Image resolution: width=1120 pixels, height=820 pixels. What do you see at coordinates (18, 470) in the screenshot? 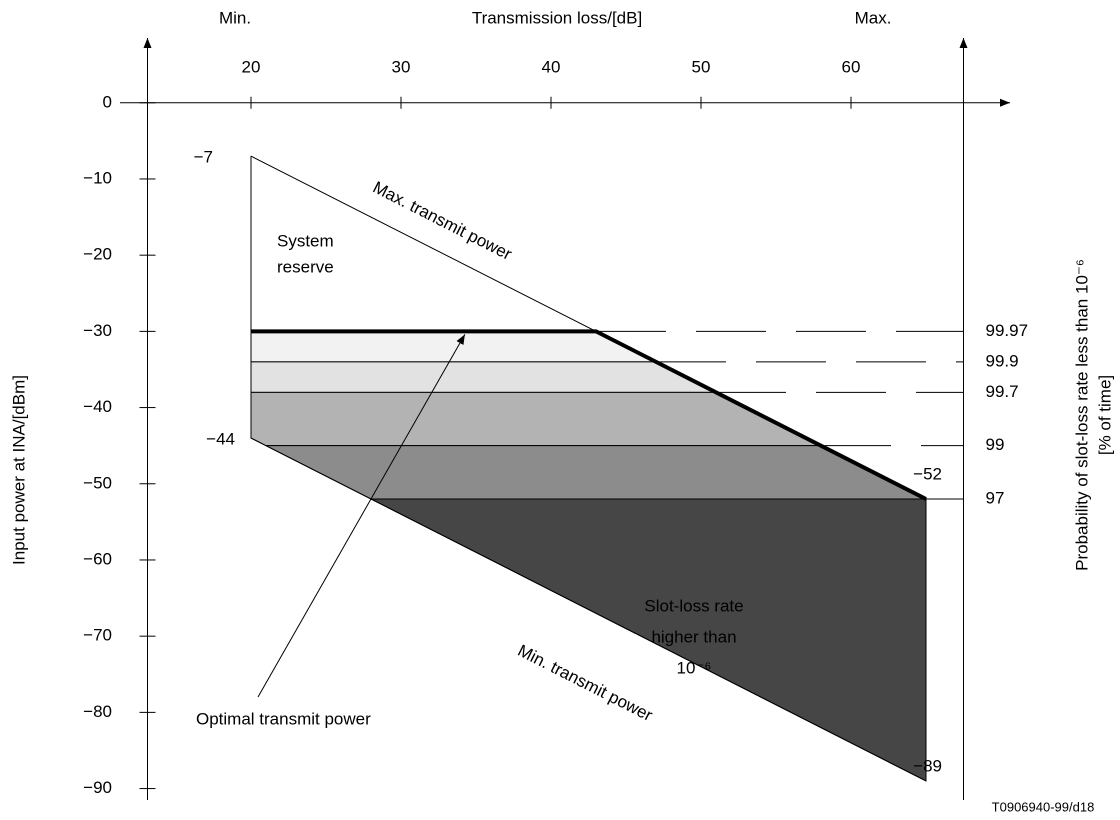
I see `y-axis-title: Input power at INA/[dBm]` at bounding box center [18, 470].